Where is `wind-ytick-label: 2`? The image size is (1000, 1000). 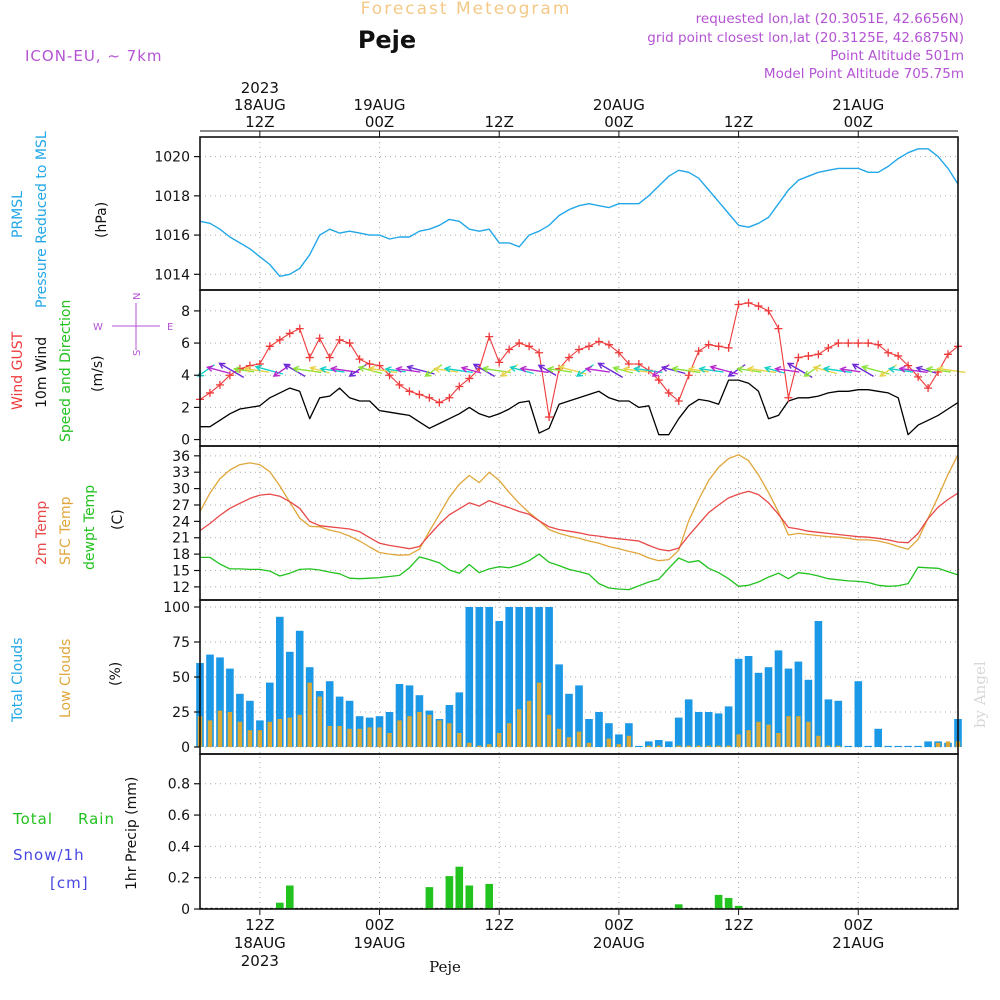
wind-ytick-label: 2 is located at coordinates (185, 408).